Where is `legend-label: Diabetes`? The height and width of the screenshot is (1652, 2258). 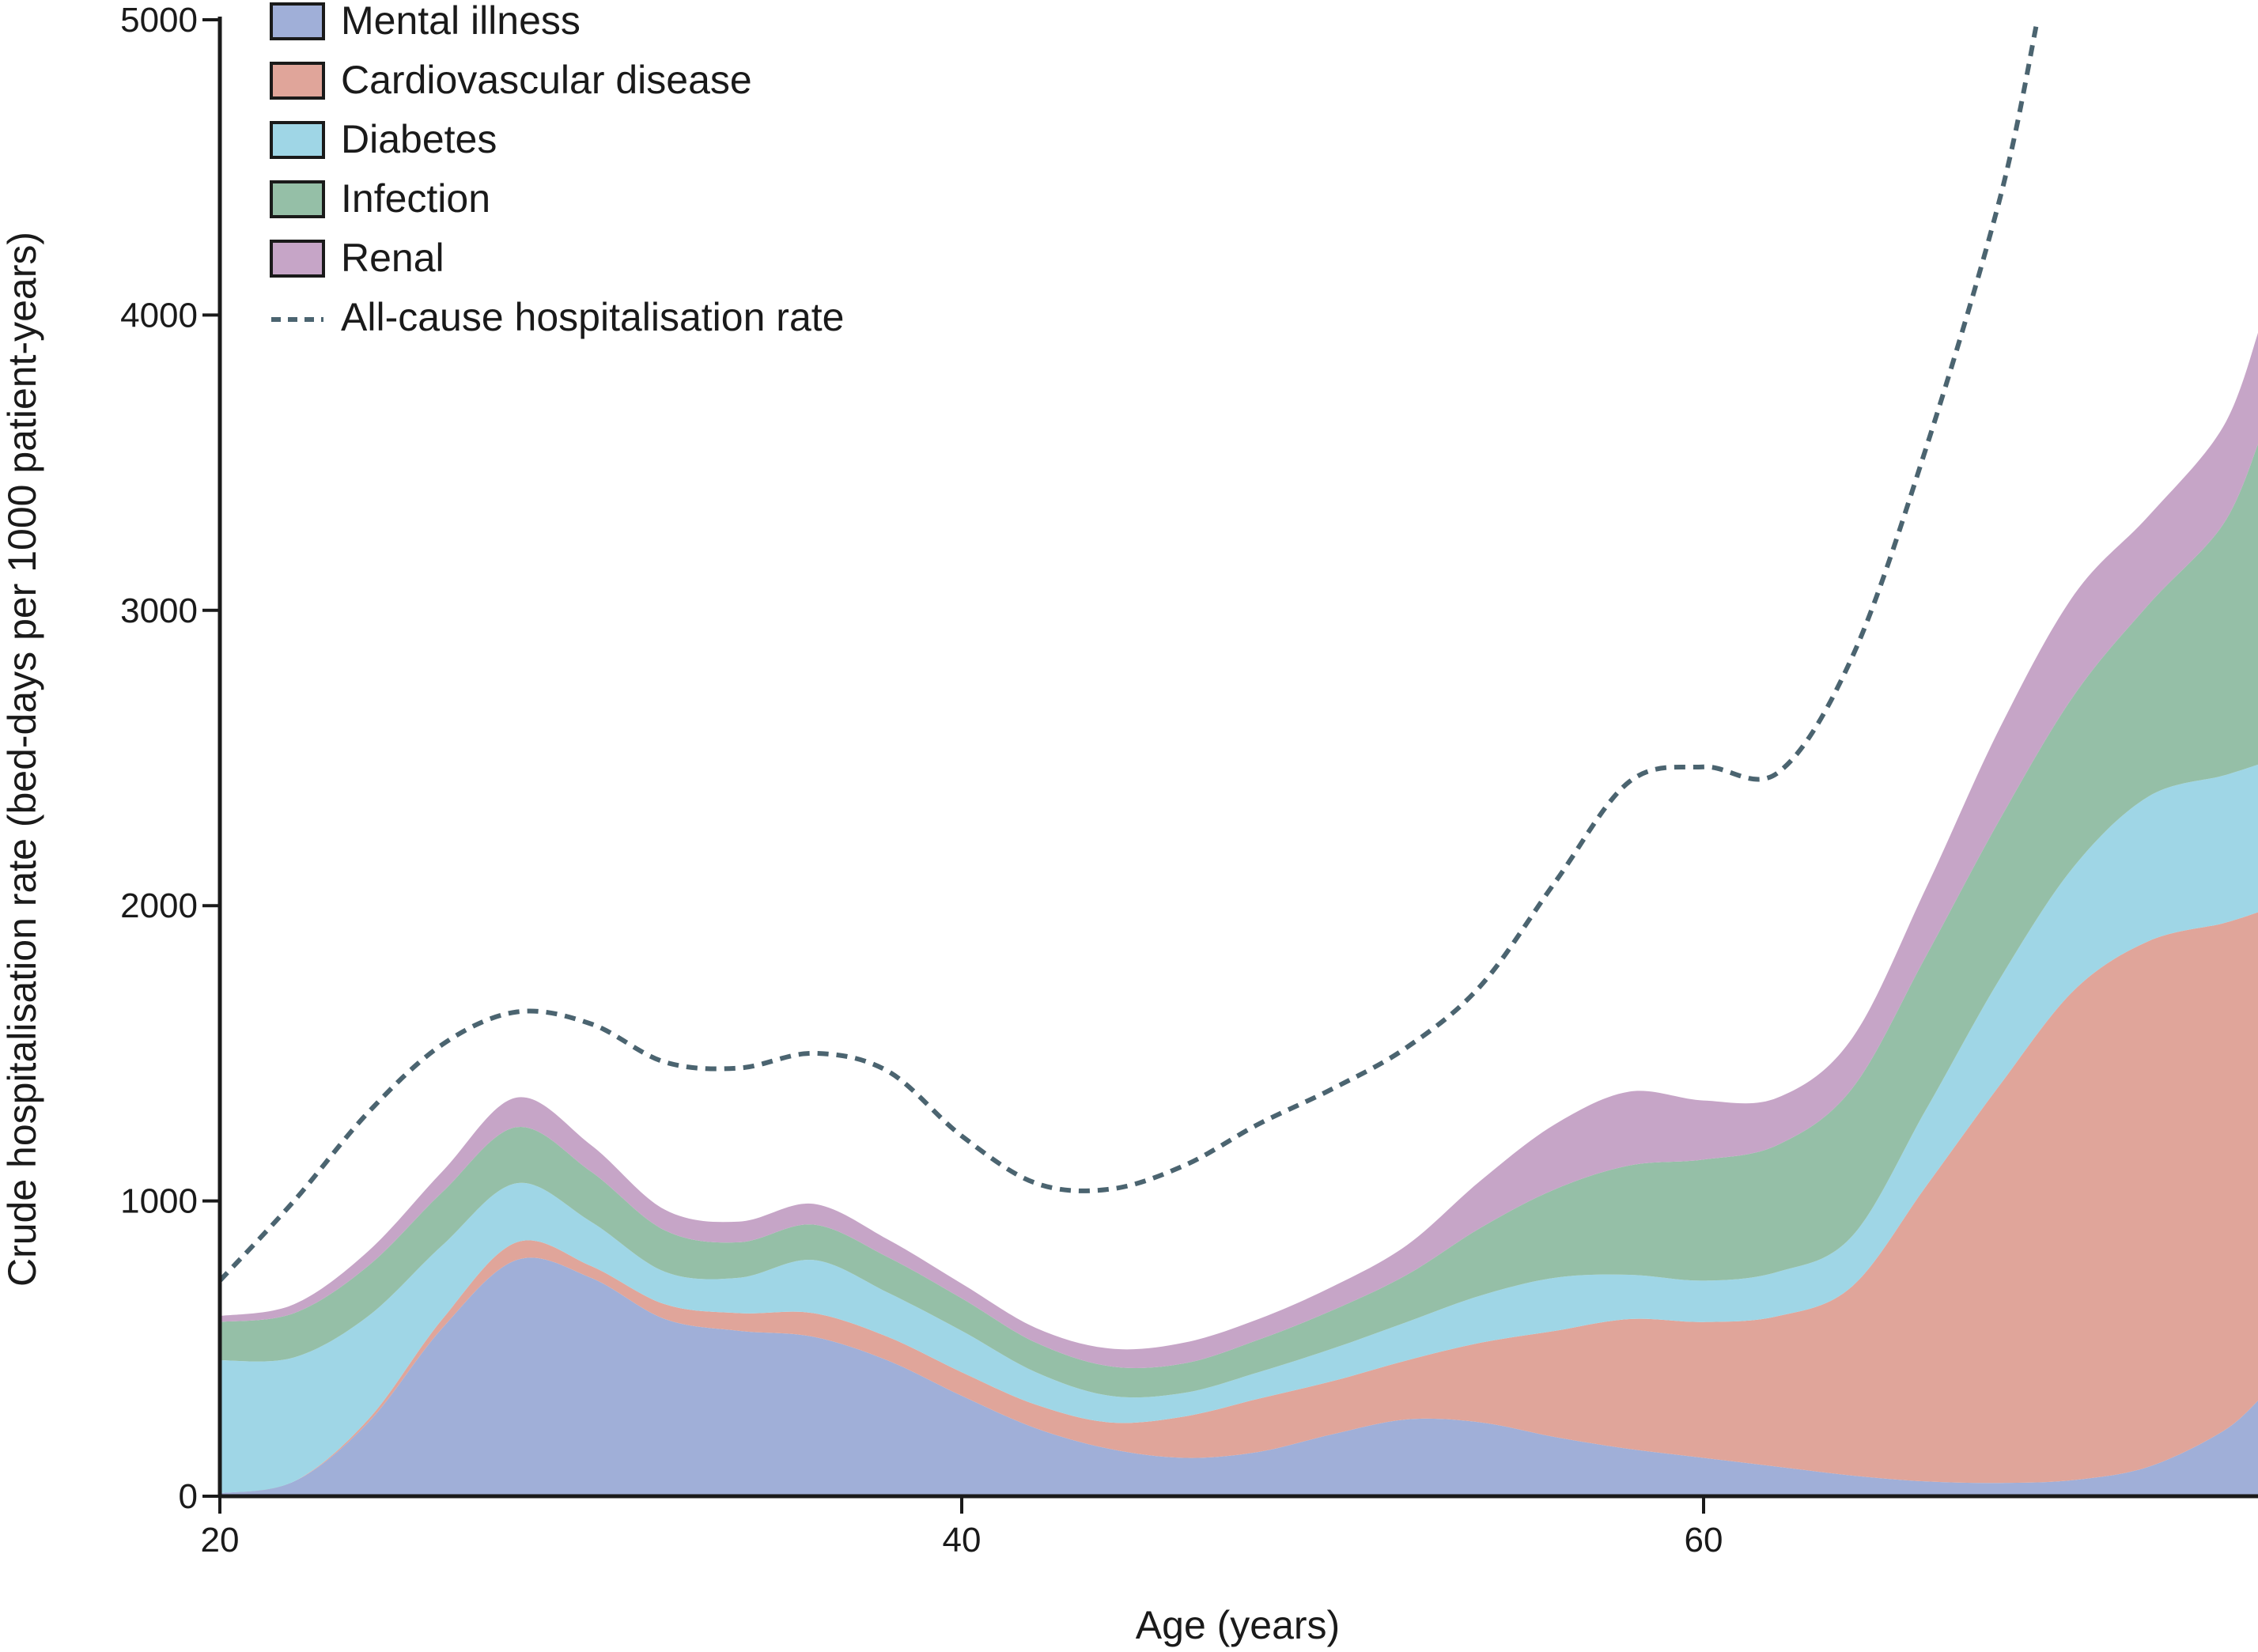
legend-label: Diabetes is located at coordinates (419, 139).